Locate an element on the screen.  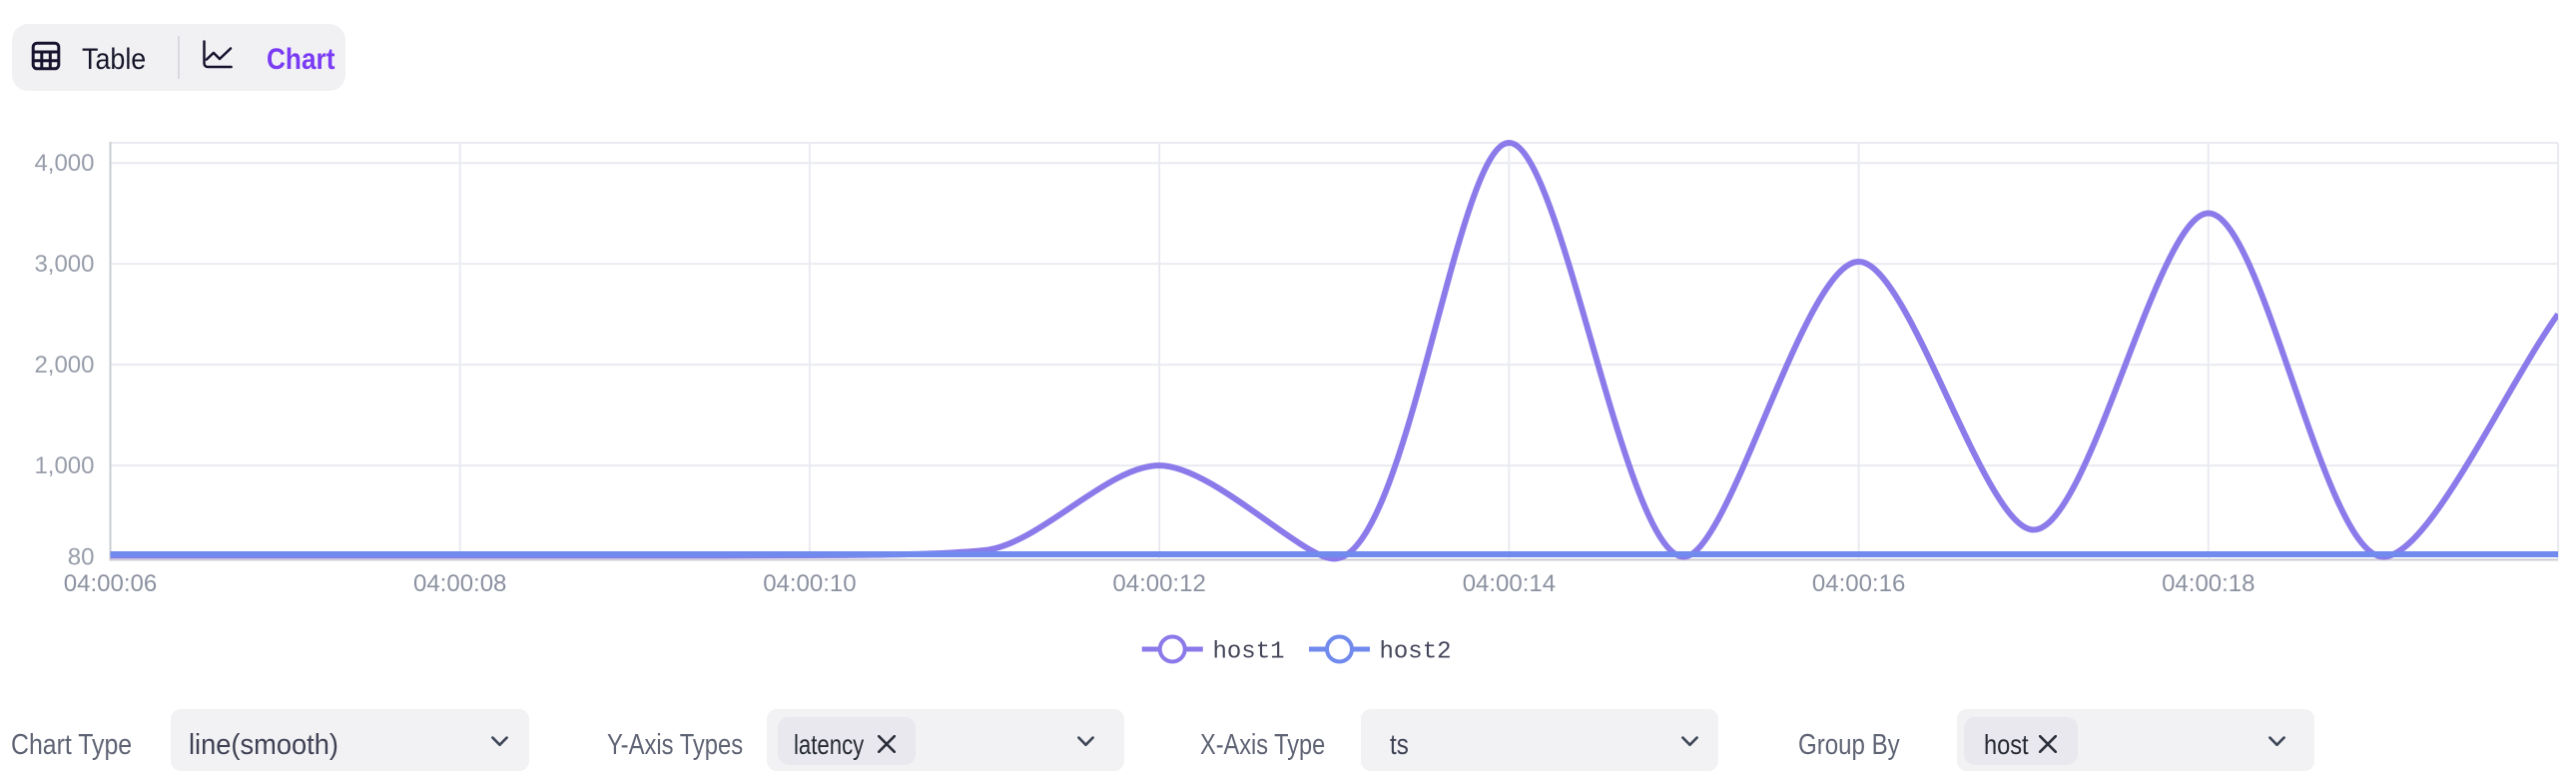
svg-text: 04:00:16 is located at coordinates (1858, 583).